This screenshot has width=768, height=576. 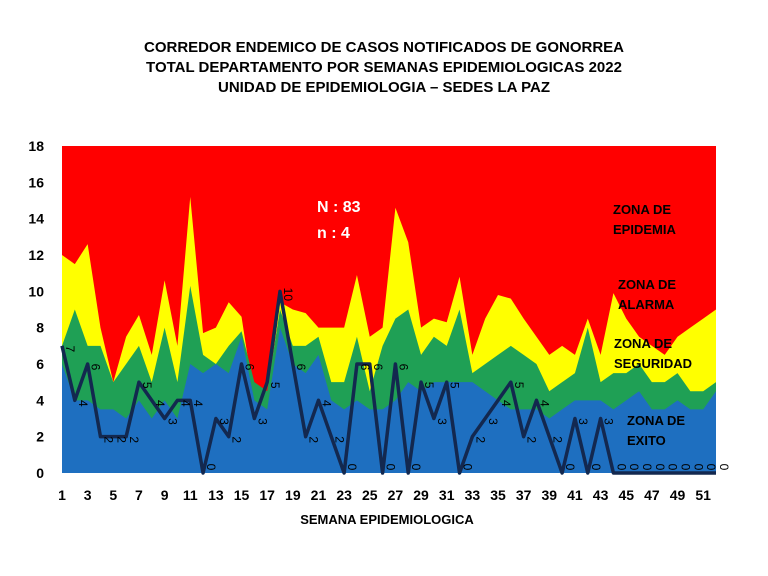 I want to click on x-tick-label: 7, so click(x=139, y=495).